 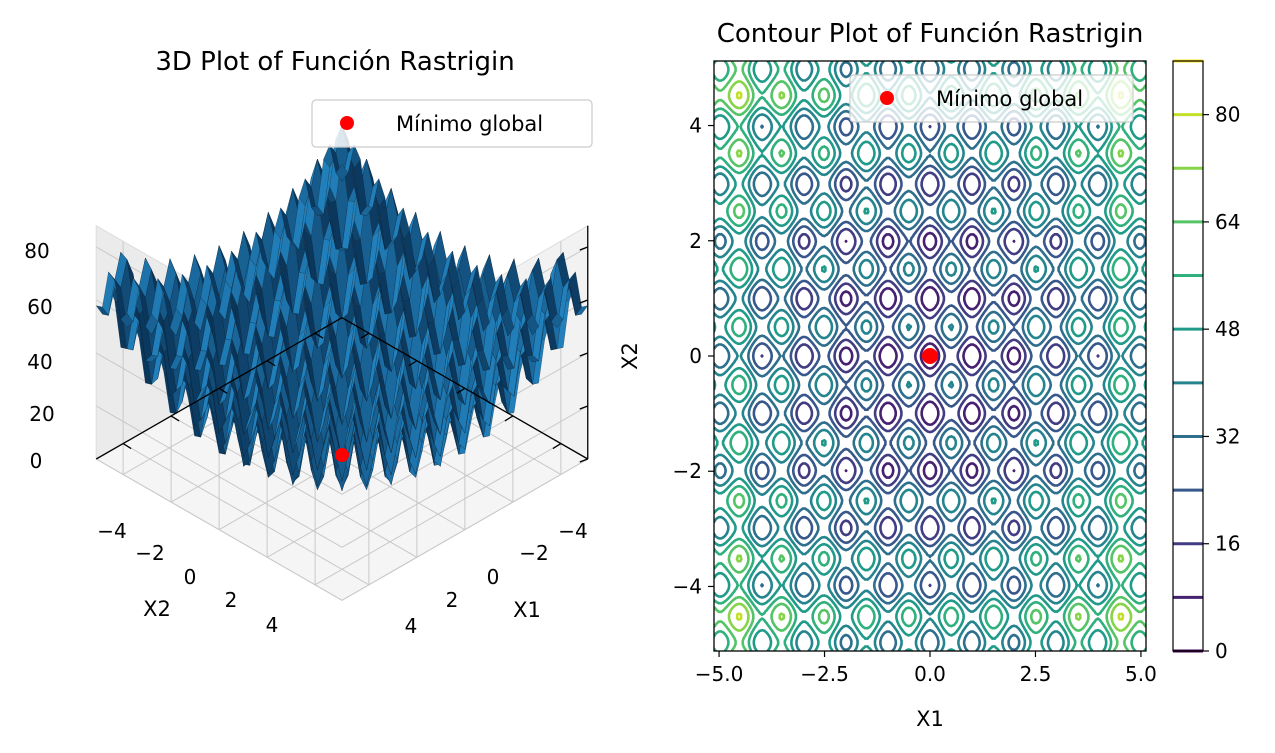 I want to click on colorbar-tick-label: 0, so click(x=1221, y=651).